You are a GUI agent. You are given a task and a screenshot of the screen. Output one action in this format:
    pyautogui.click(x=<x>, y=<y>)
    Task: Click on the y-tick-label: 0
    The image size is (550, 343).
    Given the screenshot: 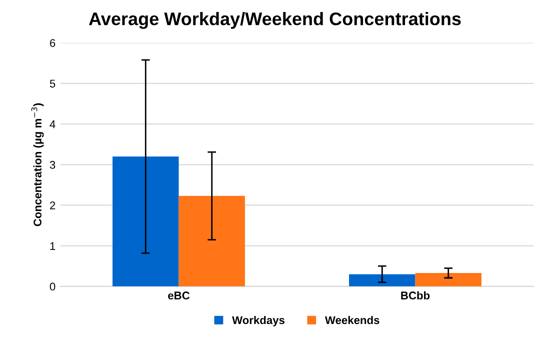 What is the action you would take?
    pyautogui.click(x=53, y=286)
    